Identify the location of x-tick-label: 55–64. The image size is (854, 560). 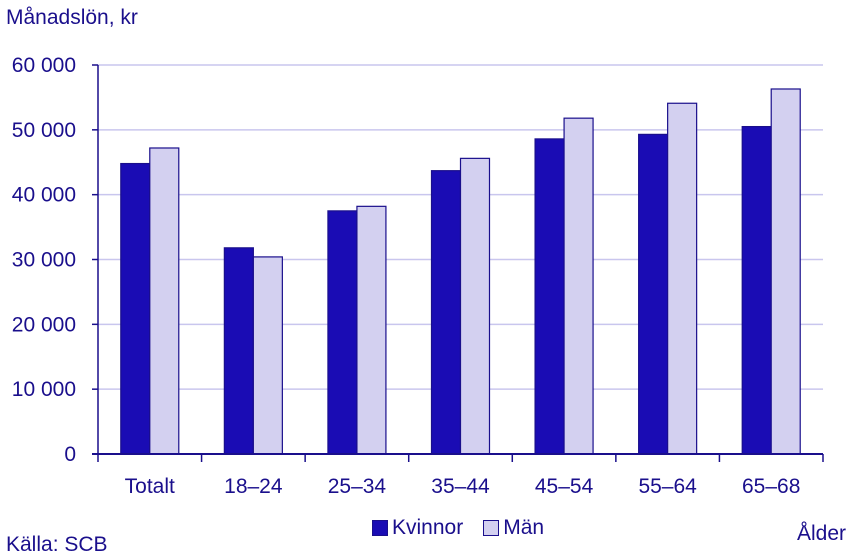
(667, 486).